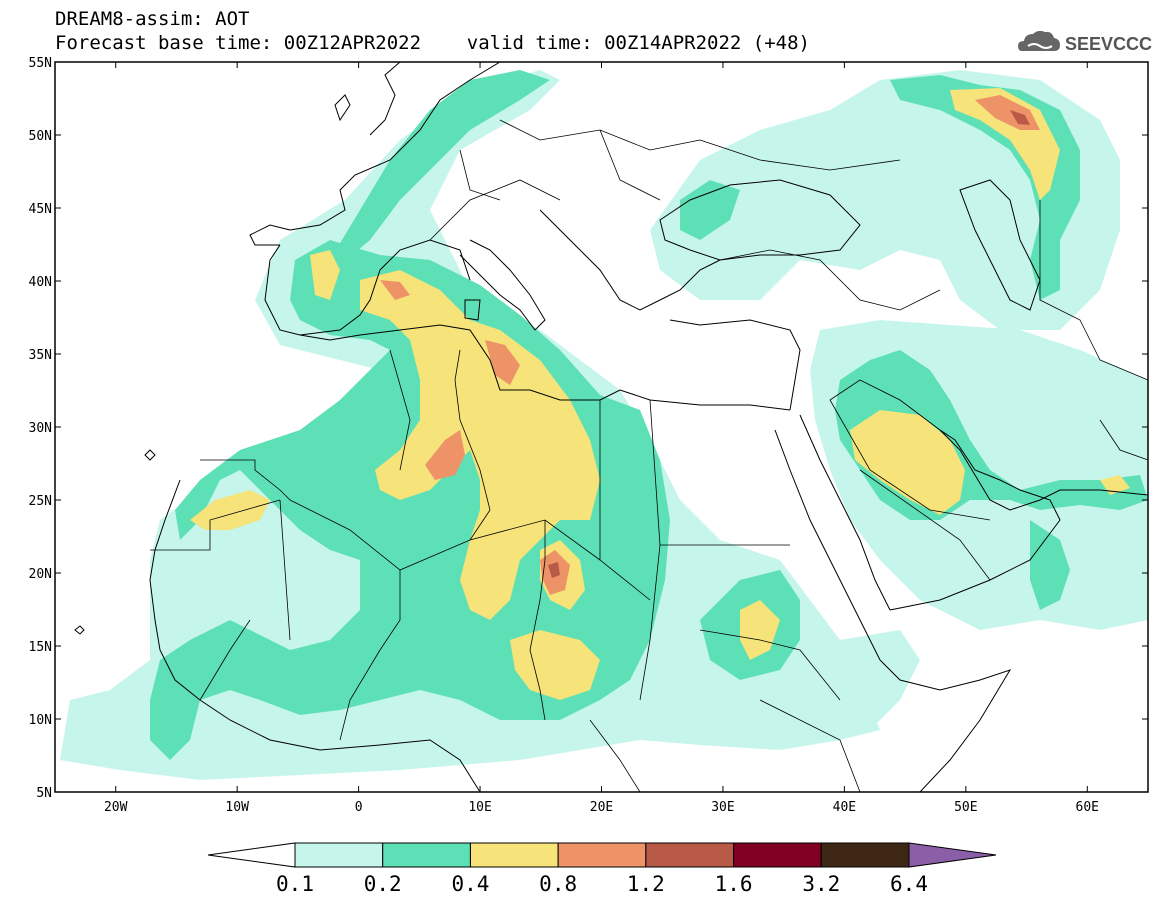 The width and height of the screenshot is (1165, 905). What do you see at coordinates (40, 574) in the screenshot?
I see `y-tick-label: 20N` at bounding box center [40, 574].